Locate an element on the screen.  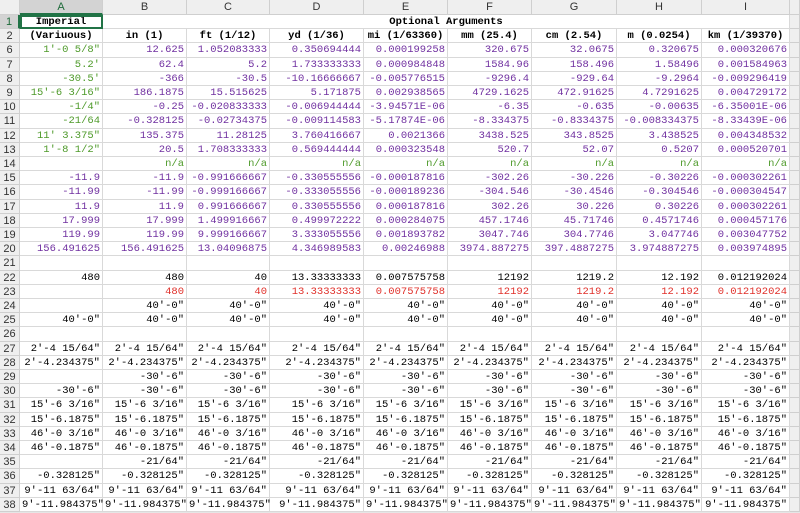
cell: 0.000187816 is located at coordinates (406, 206).